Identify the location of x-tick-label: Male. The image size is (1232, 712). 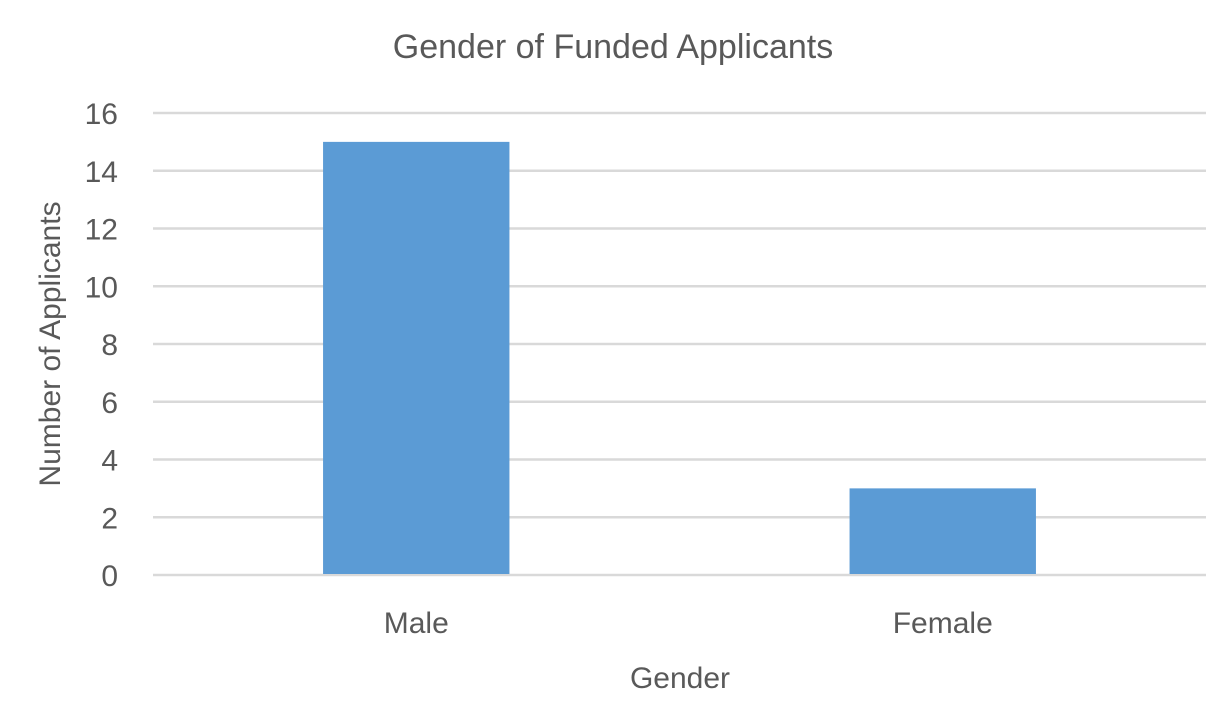
(416, 623).